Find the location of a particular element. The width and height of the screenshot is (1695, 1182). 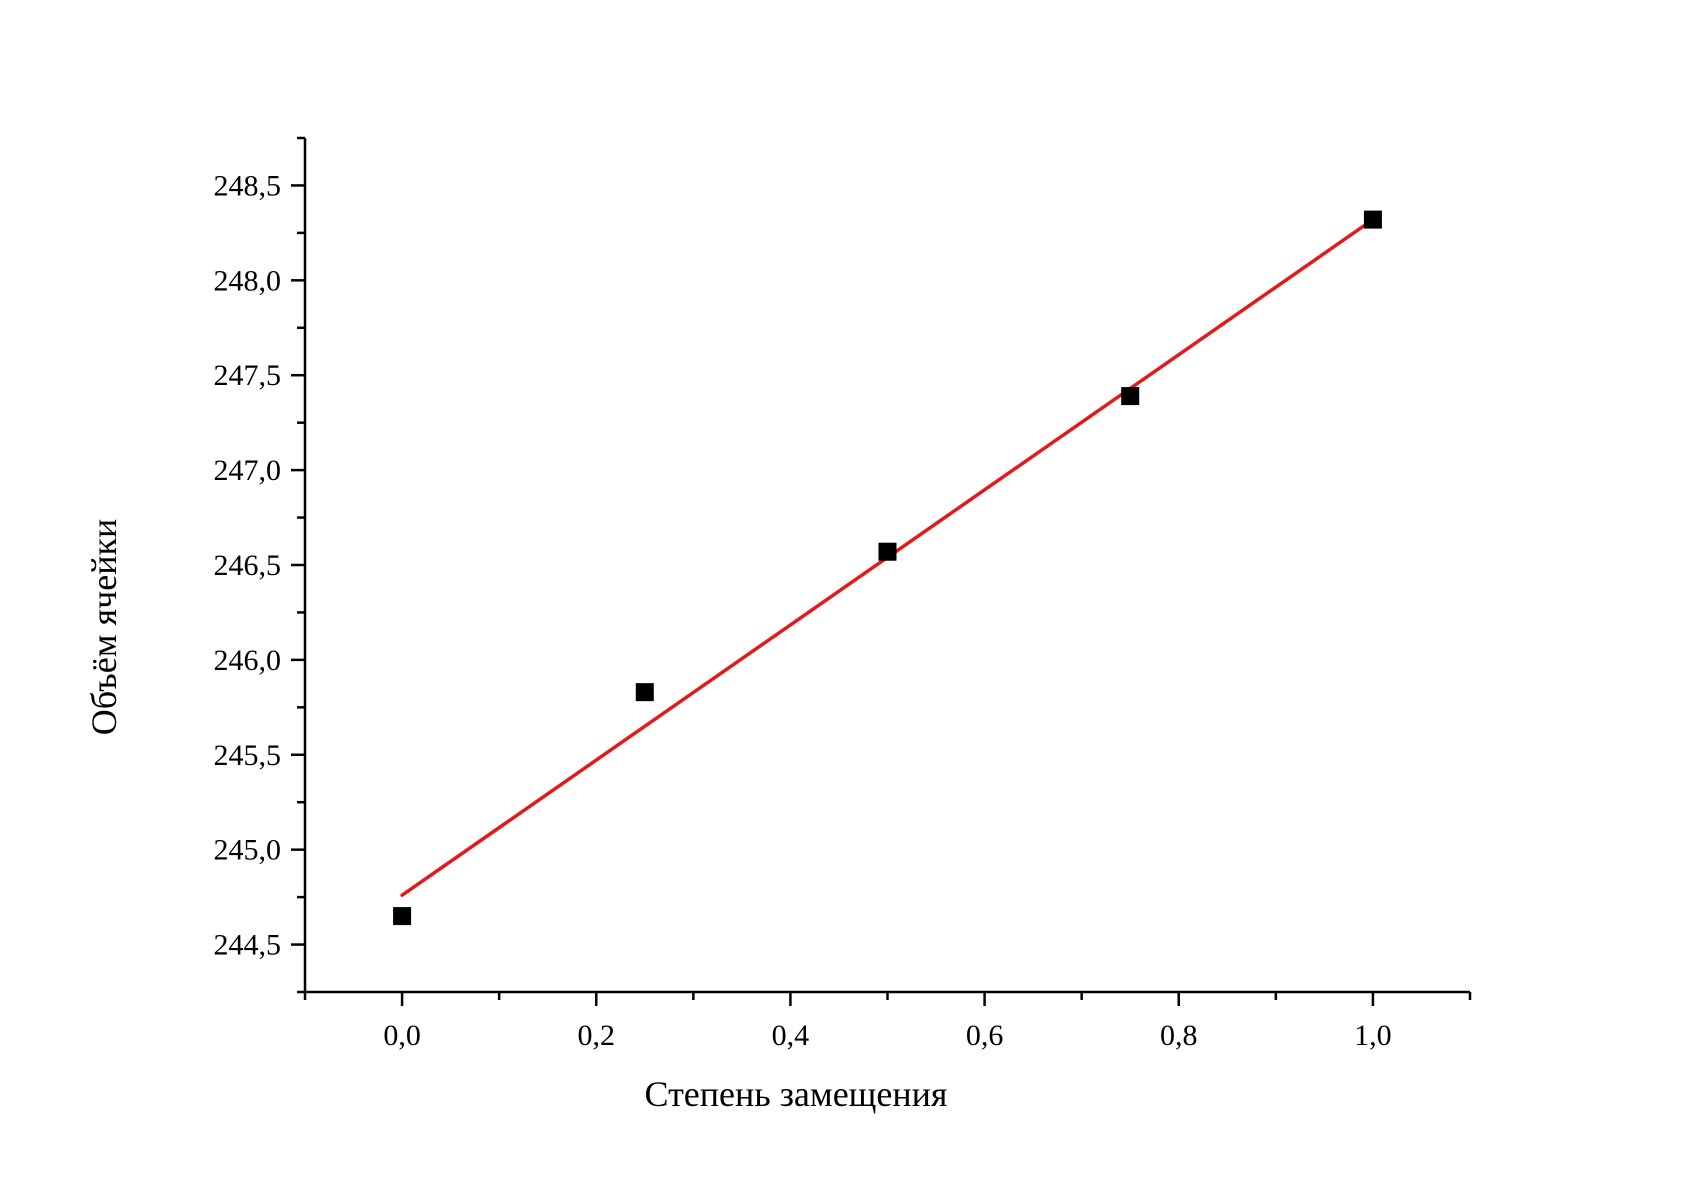

x-tick-label: 0,2 is located at coordinates (597, 1035).